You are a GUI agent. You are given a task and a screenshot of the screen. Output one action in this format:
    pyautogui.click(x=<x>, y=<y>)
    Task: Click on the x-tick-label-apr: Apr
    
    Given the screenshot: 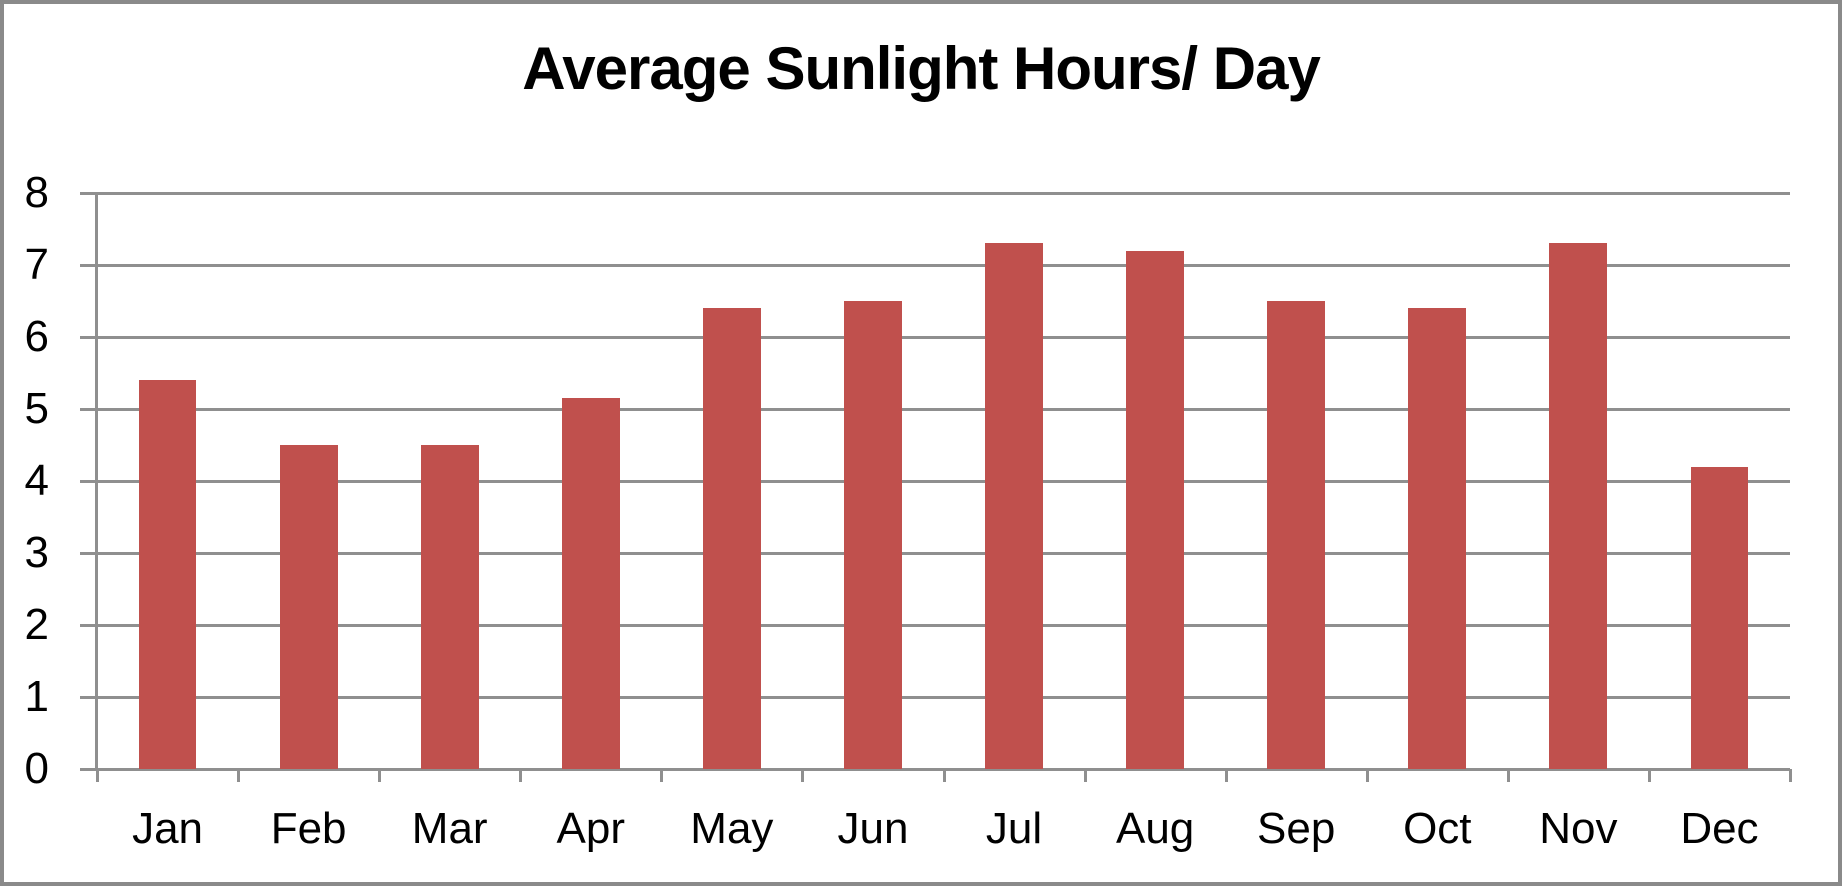 What is the action you would take?
    pyautogui.click(x=591, y=828)
    